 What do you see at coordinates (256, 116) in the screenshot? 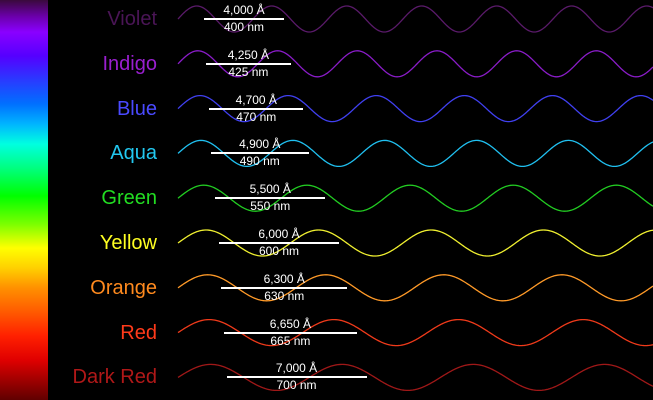
I see `nanometer-label: 470 nm` at bounding box center [256, 116].